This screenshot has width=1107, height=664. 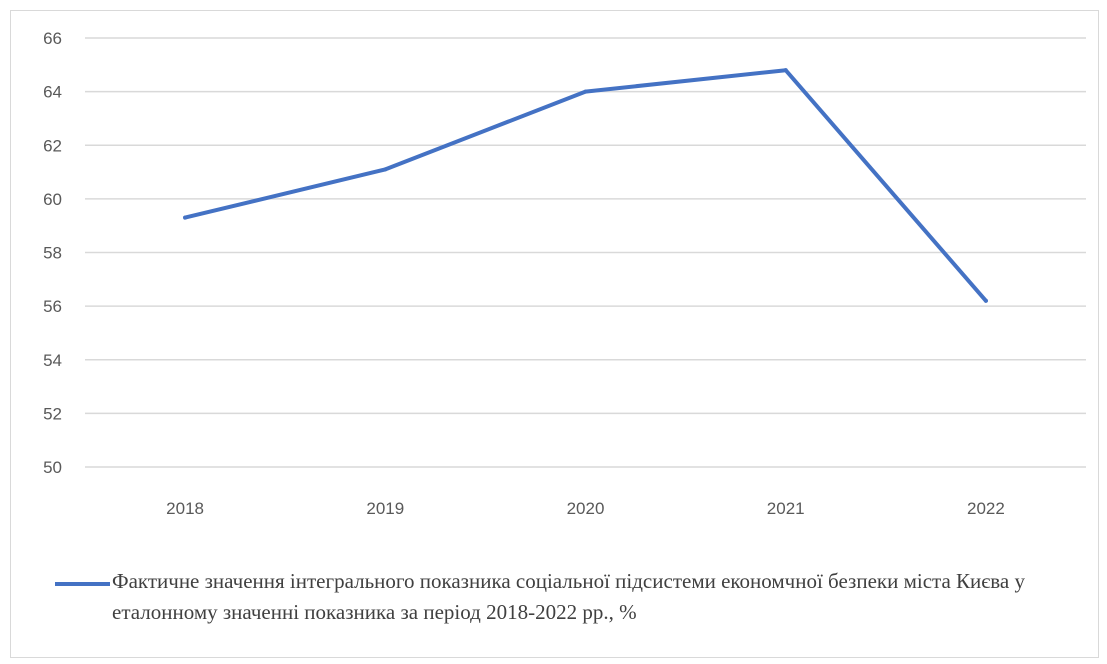 What do you see at coordinates (786, 508) in the screenshot?
I see `x-tick-label: 2021` at bounding box center [786, 508].